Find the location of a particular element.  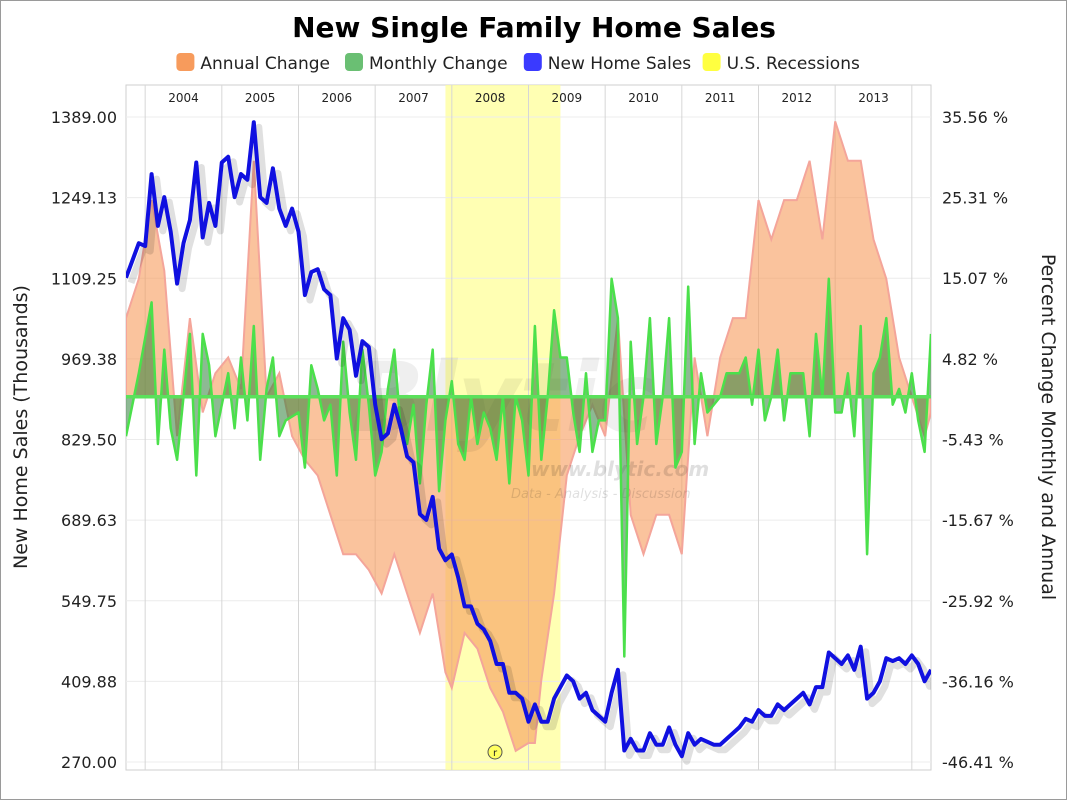

legend-label-annual-change: Annual Change is located at coordinates (265, 64).